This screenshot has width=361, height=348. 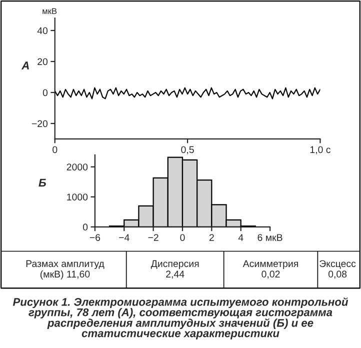 What do you see at coordinates (49, 11) in the screenshot?
I see `y-axis-title: мкВ` at bounding box center [49, 11].